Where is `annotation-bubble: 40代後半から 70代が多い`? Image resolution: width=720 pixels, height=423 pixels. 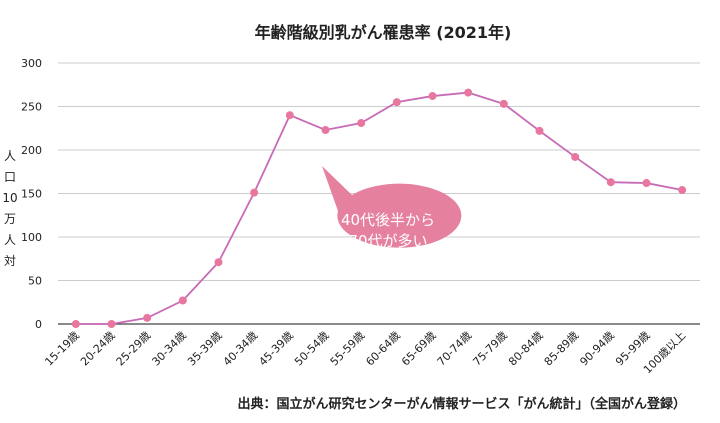
annotation-bubble: 40代後半から 70代が多い is located at coordinates (392, 208).